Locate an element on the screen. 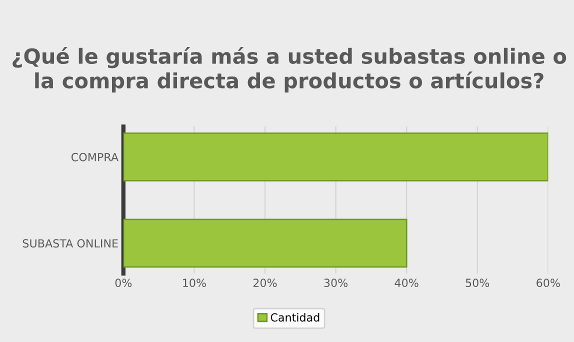  x-tick-label: 30% is located at coordinates (336, 283).